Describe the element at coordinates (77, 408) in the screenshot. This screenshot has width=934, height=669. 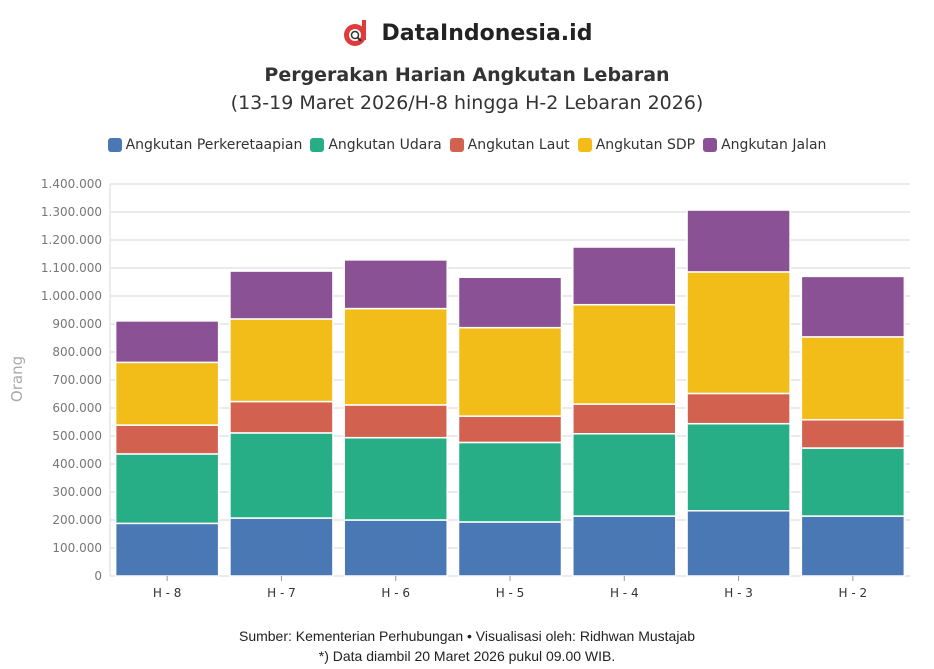
I see `y-tick-label: 600.000` at that location.